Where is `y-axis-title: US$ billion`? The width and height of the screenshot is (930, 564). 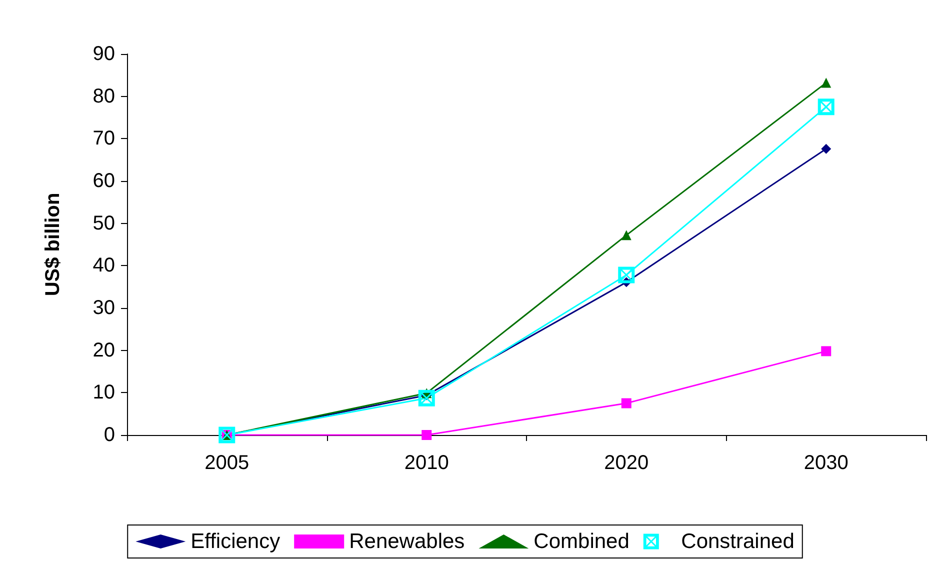
y-axis-title: US$ billion is located at coordinates (53, 244).